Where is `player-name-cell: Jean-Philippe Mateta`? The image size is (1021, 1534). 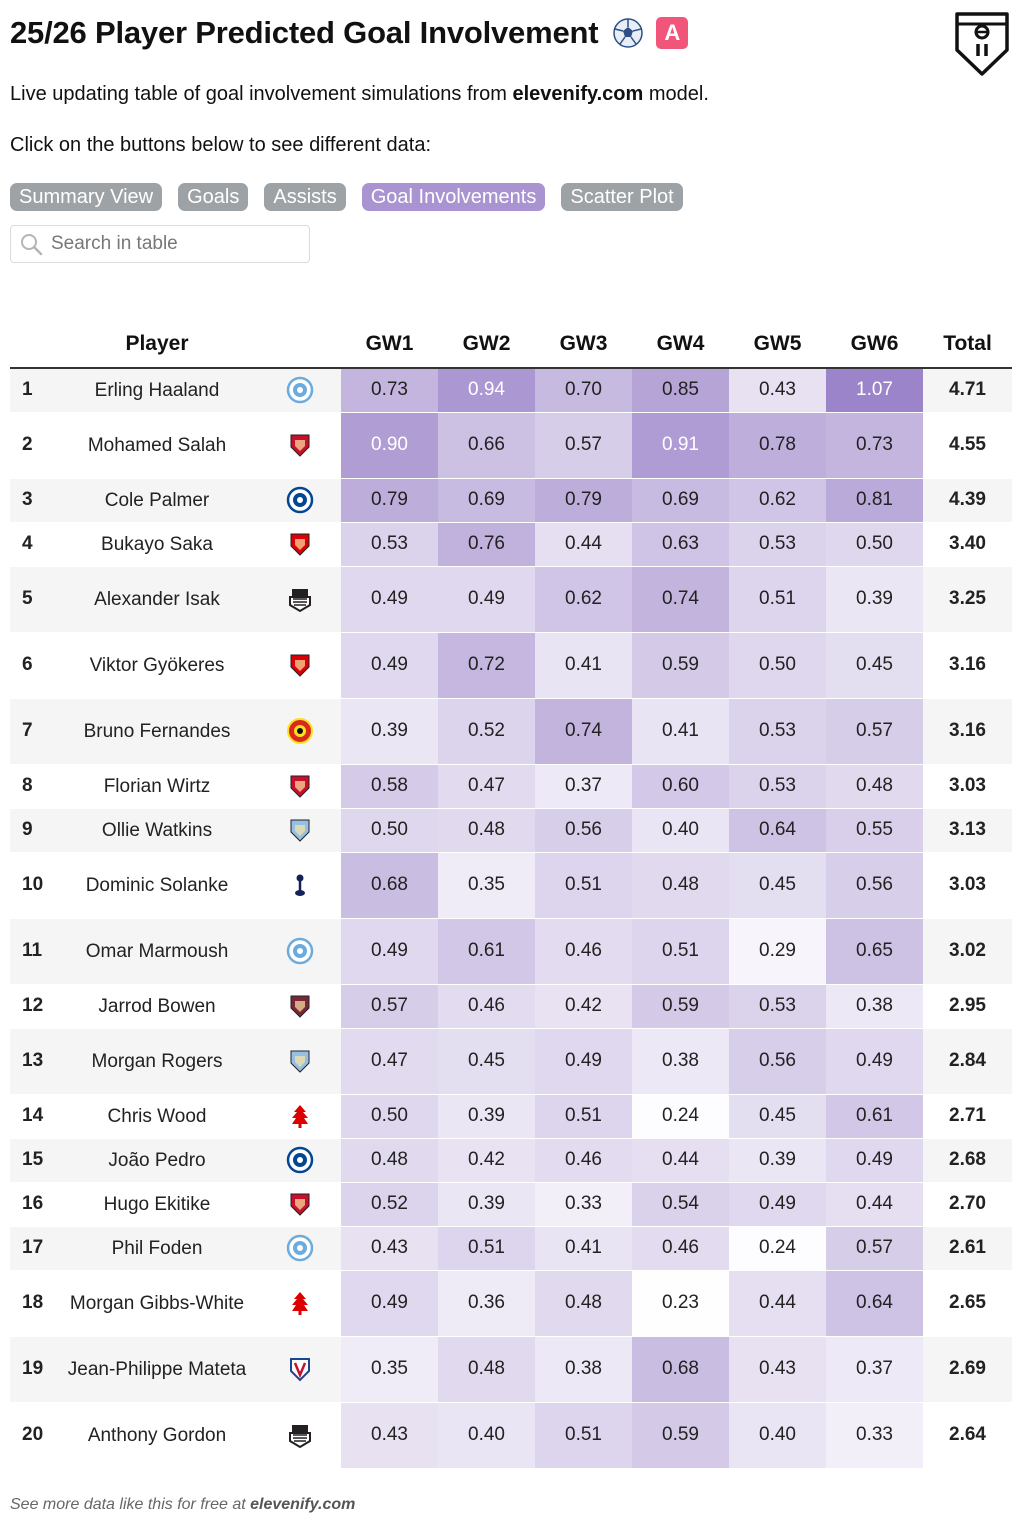
player-name-cell: Jean-Philippe Mateta is located at coordinates (157, 1369).